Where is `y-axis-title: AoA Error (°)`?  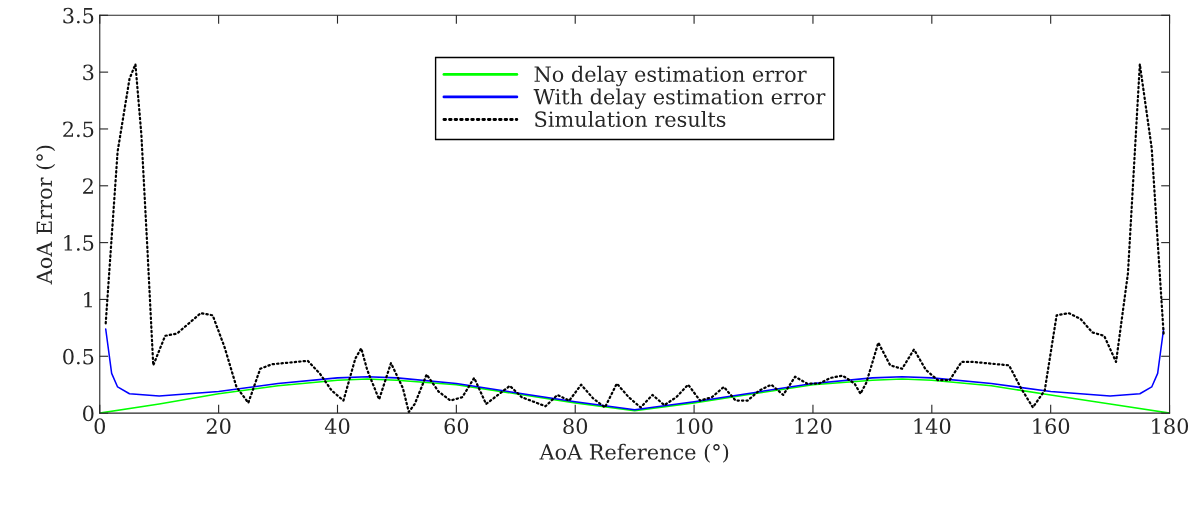 y-axis-title: AoA Error (°) is located at coordinates (46, 215).